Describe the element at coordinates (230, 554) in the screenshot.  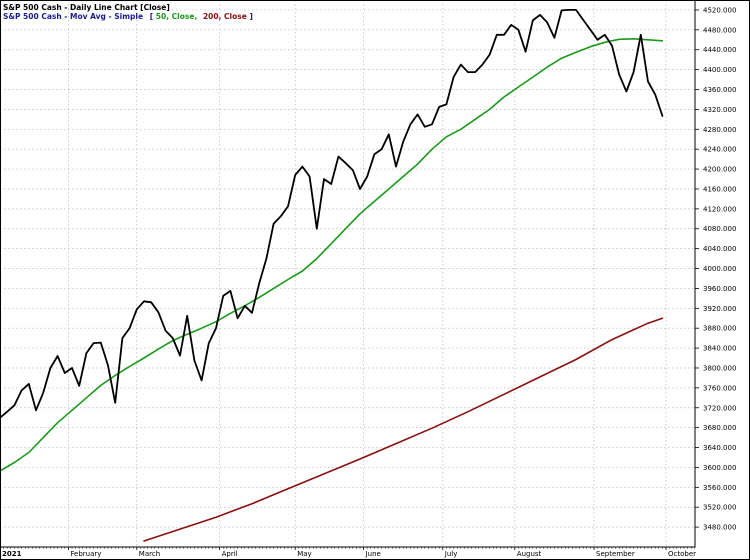
I see `x-month-label: April` at that location.